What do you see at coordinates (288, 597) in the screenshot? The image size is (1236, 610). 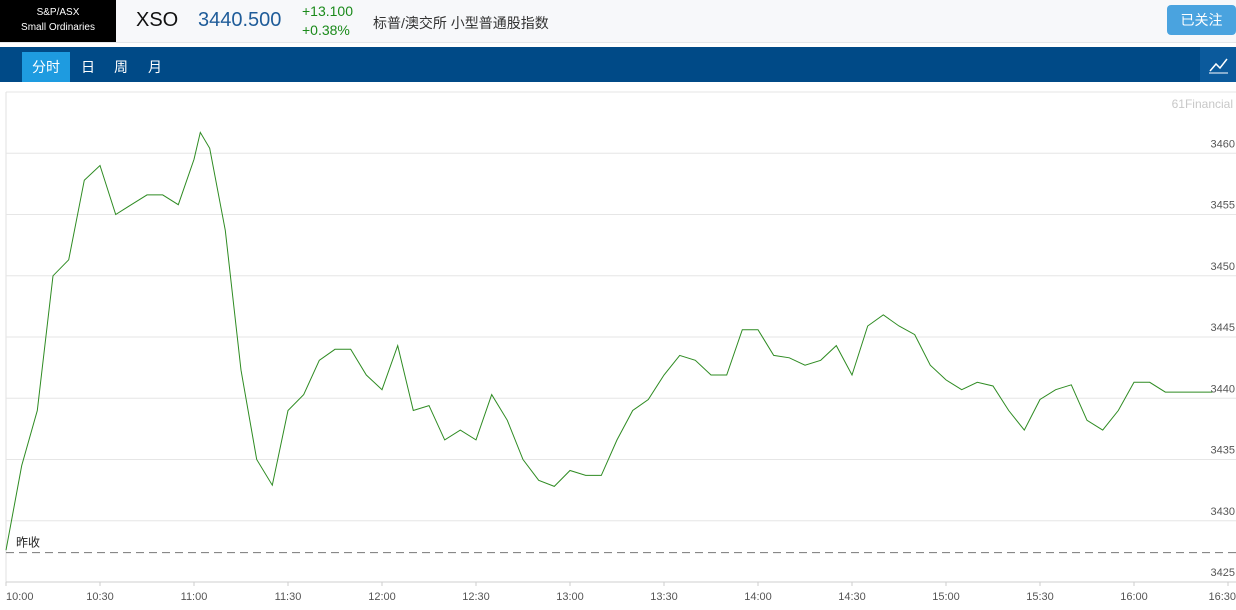 I see `x-tick-label: 11:30` at bounding box center [288, 597].